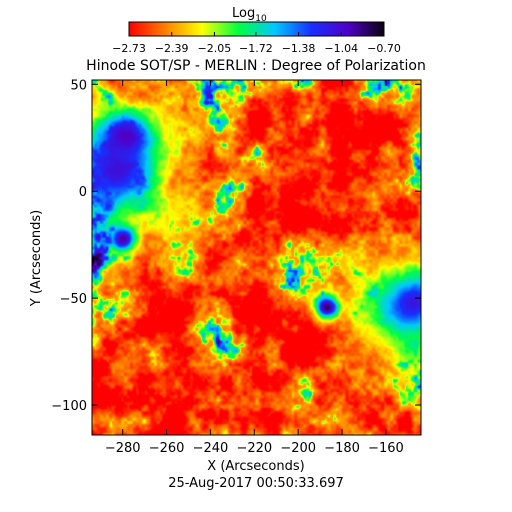  I want to click on x-tick-label: −240, so click(211, 448).